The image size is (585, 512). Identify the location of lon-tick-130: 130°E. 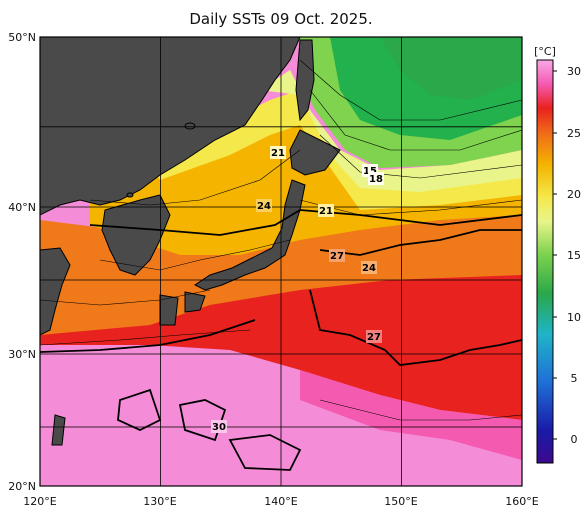
(159, 501).